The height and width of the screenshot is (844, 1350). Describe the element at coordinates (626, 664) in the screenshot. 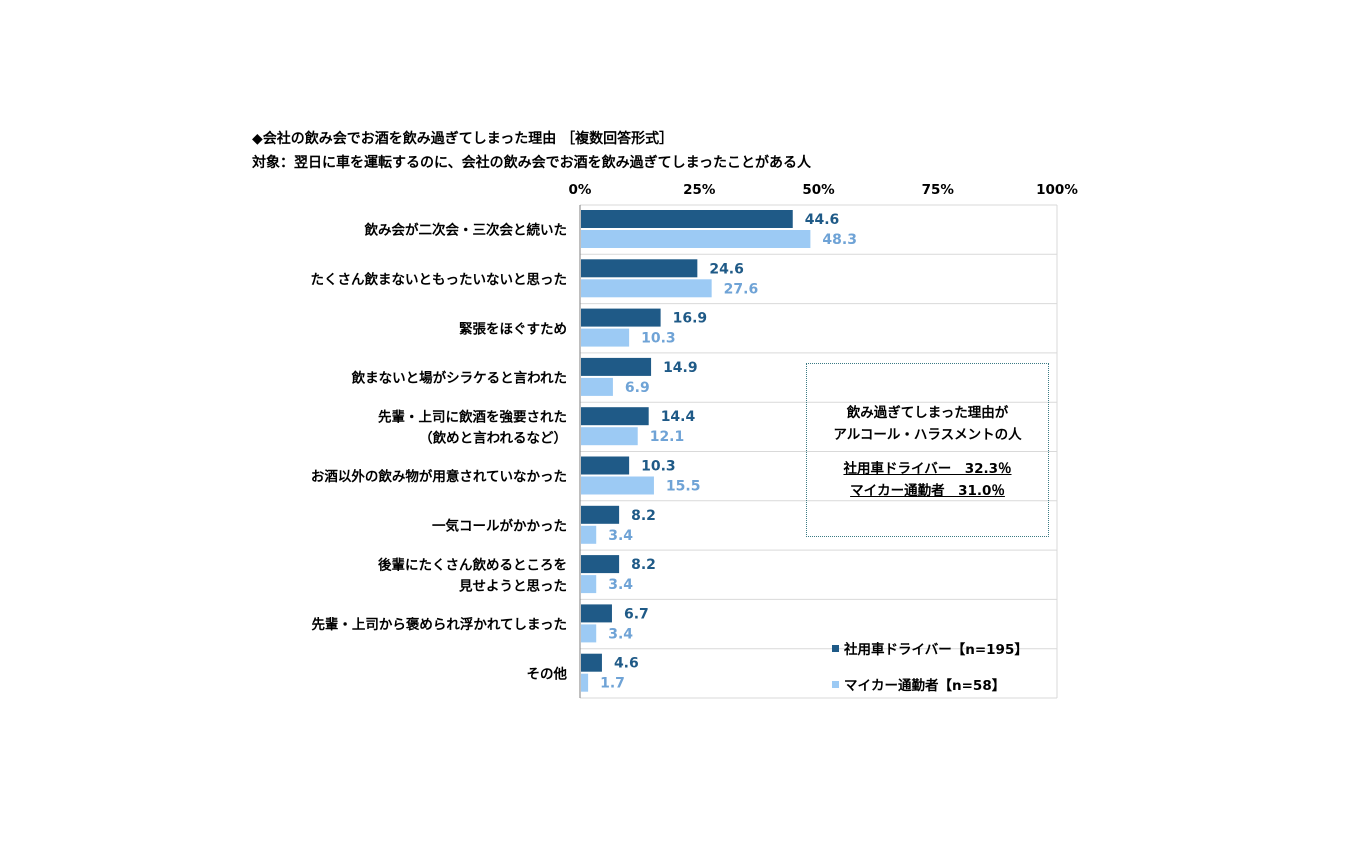

I see `data-label: 4.6` at that location.